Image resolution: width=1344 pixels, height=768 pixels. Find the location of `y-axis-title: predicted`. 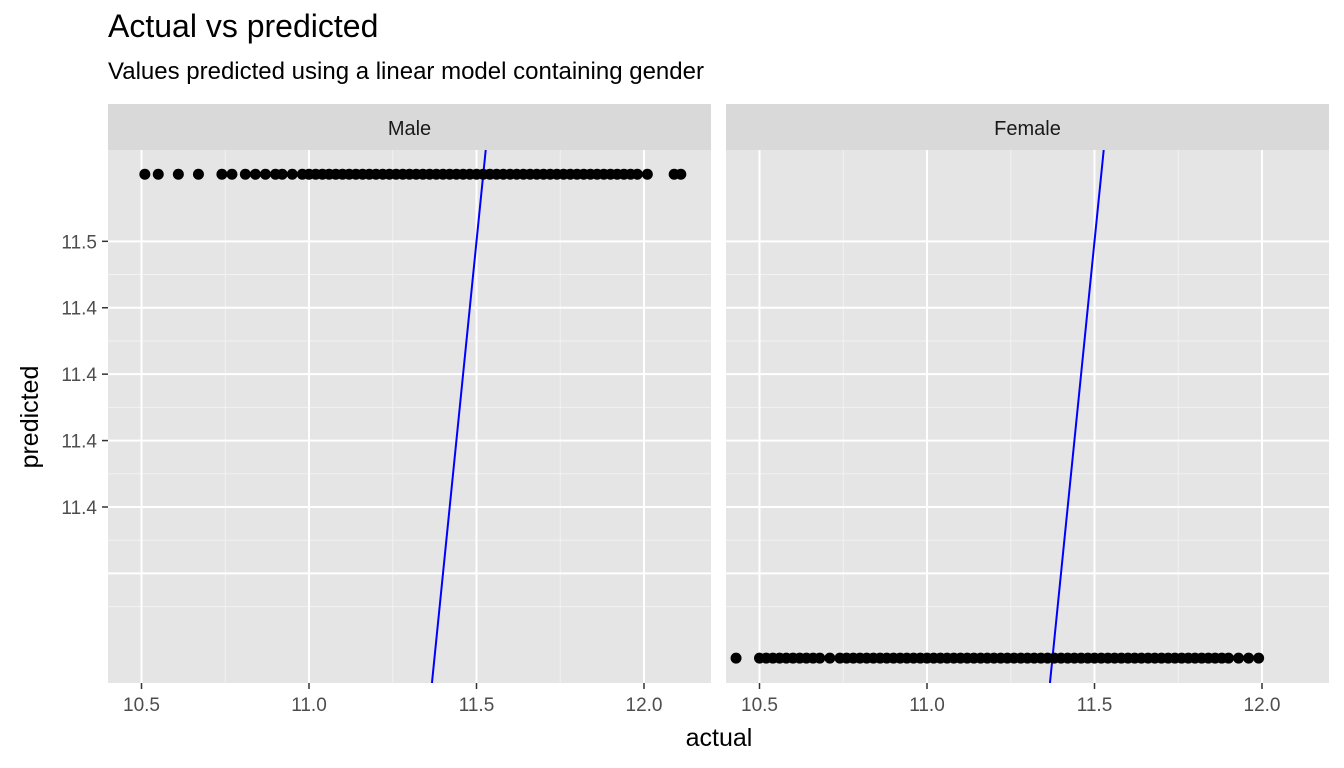

y-axis-title: predicted is located at coordinates (30, 417).